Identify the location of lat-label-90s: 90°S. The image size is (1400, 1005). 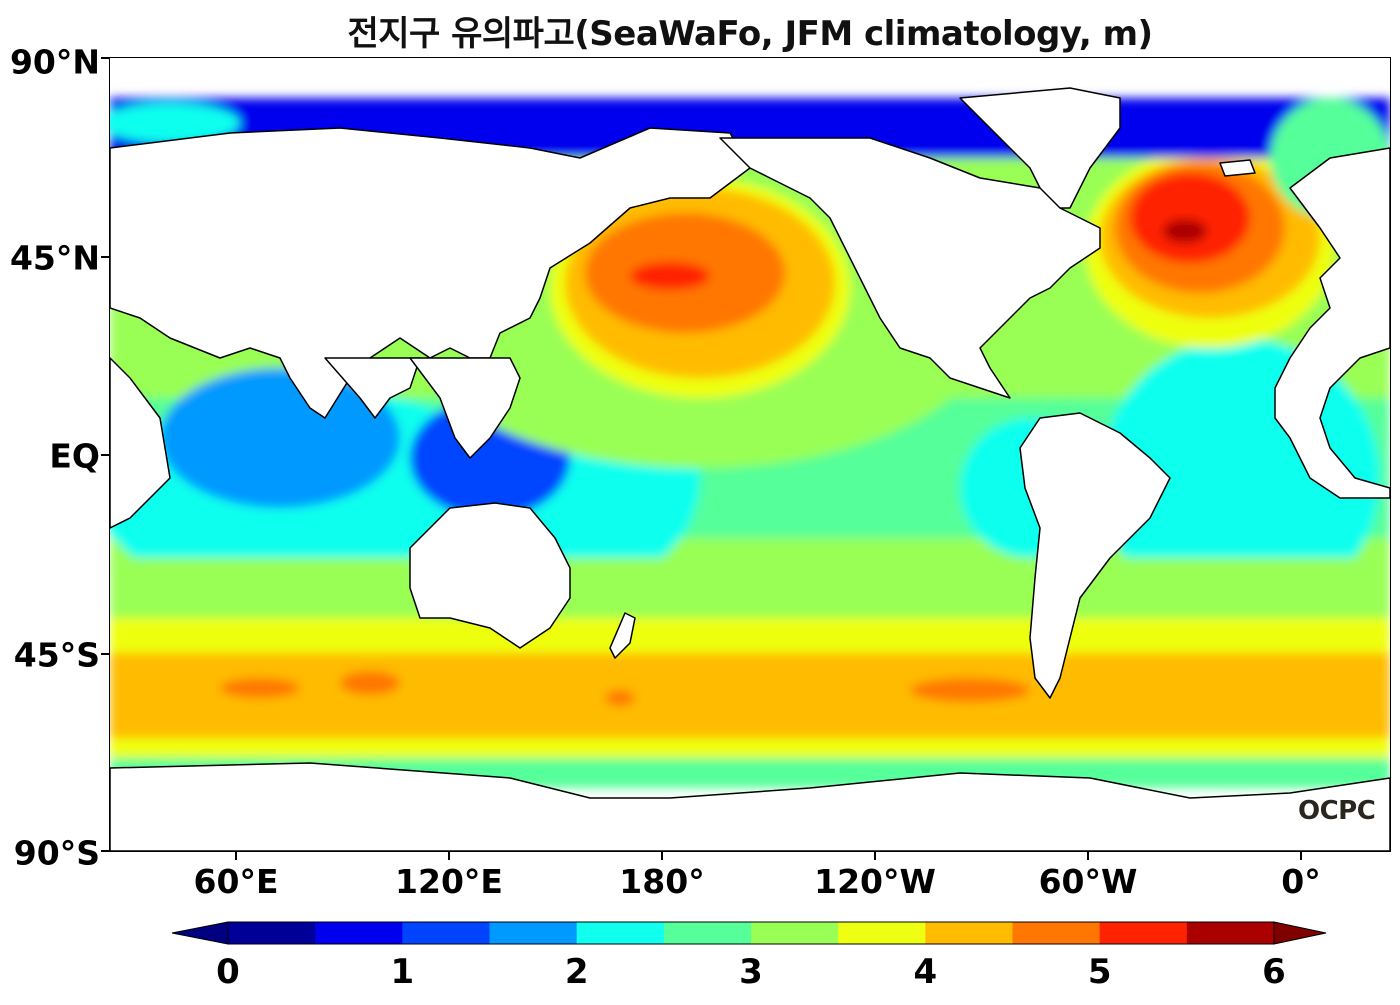
(56, 853).